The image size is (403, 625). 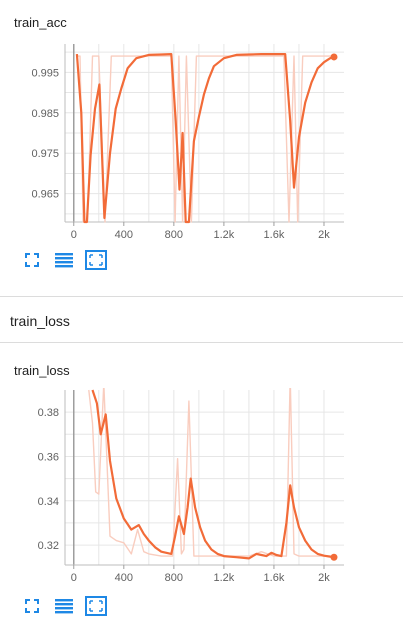 I want to click on train-acc-toolbar, so click(x=64, y=260).